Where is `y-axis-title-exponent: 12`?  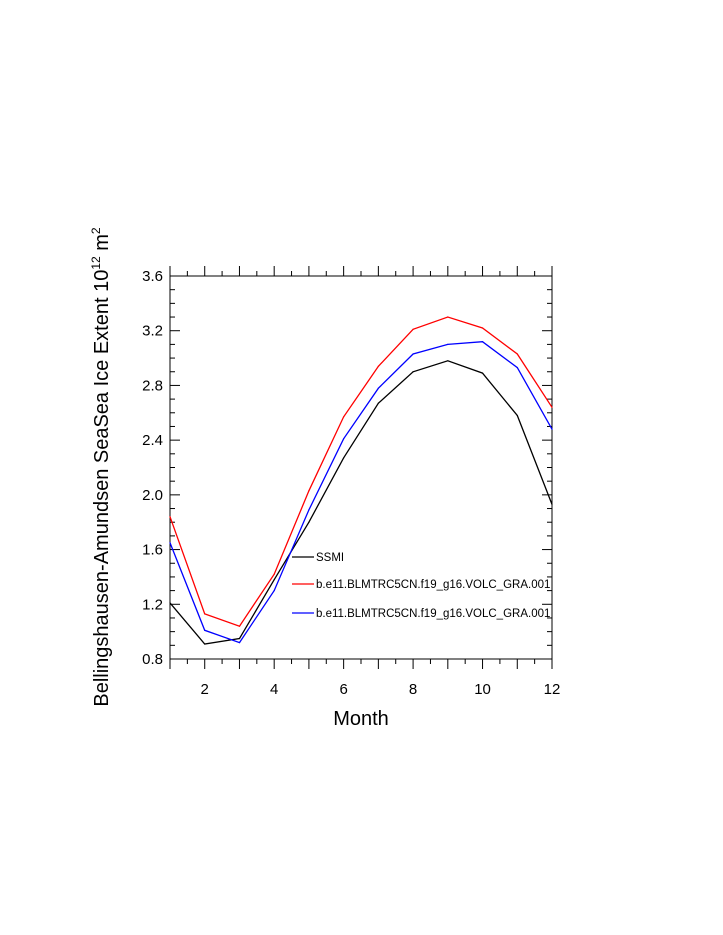
y-axis-title-exponent: 12 is located at coordinates (96, 263).